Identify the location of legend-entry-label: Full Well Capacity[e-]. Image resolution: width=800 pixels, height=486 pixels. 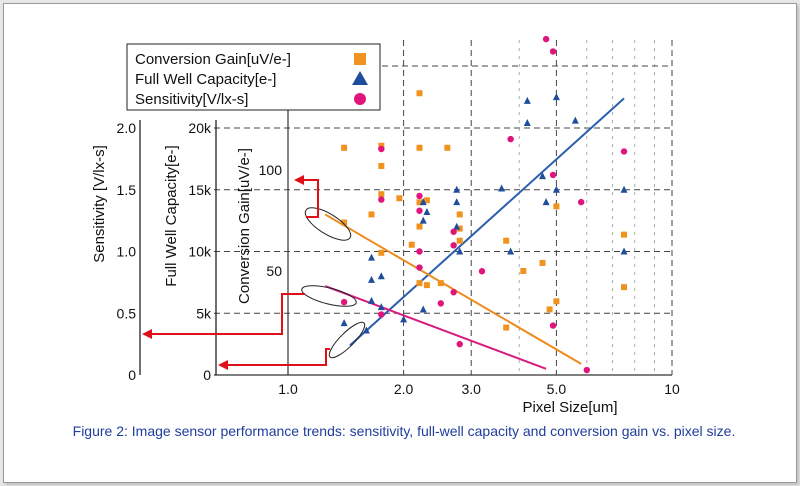
(205, 79).